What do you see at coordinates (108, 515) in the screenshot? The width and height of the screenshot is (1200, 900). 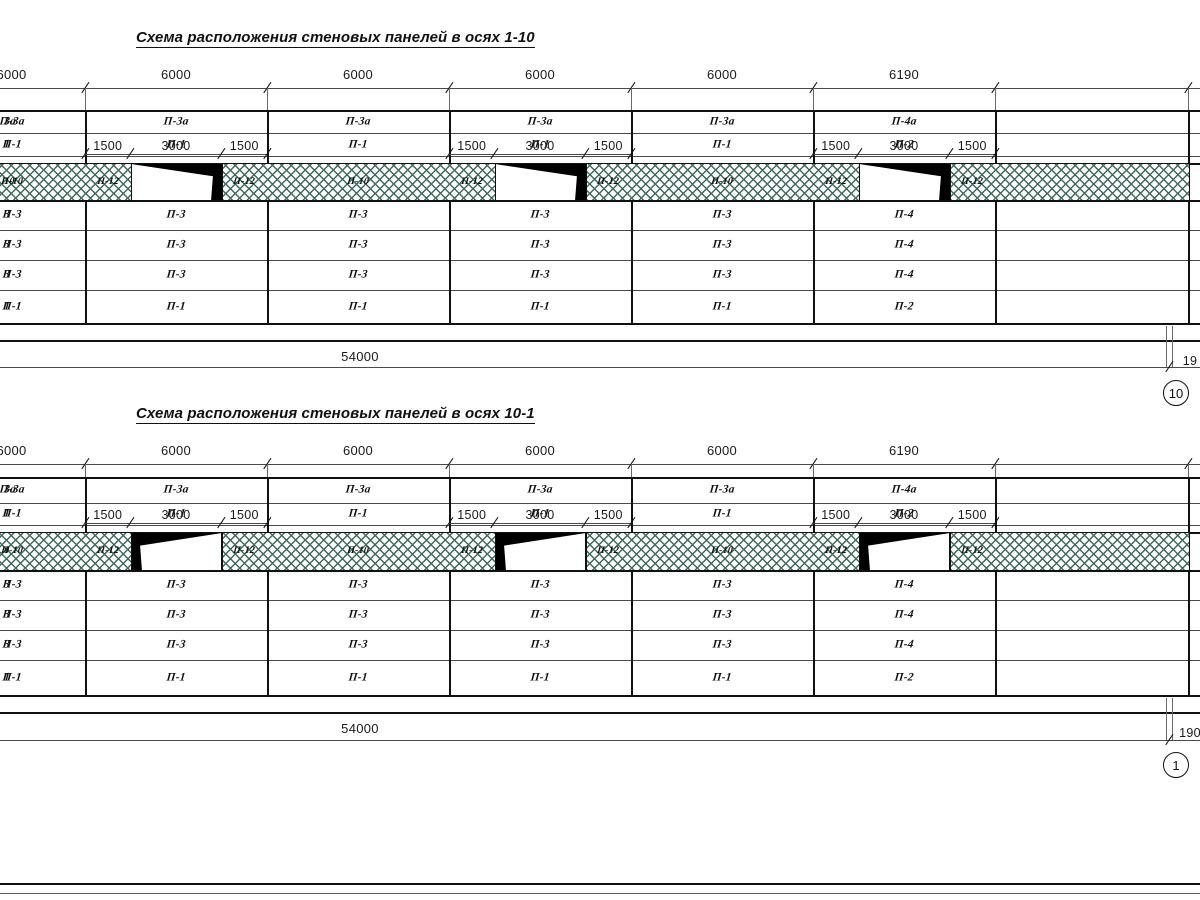 I see `opening-dim-axes-10-1-0-left: 1500` at bounding box center [108, 515].